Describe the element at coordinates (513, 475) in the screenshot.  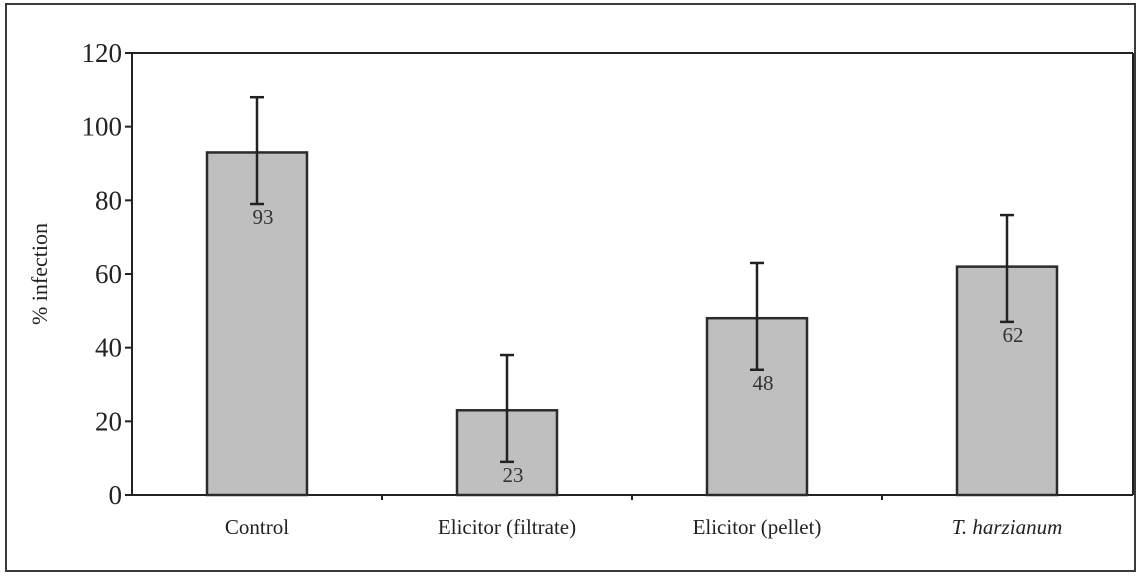
I see `data-label: 23` at that location.